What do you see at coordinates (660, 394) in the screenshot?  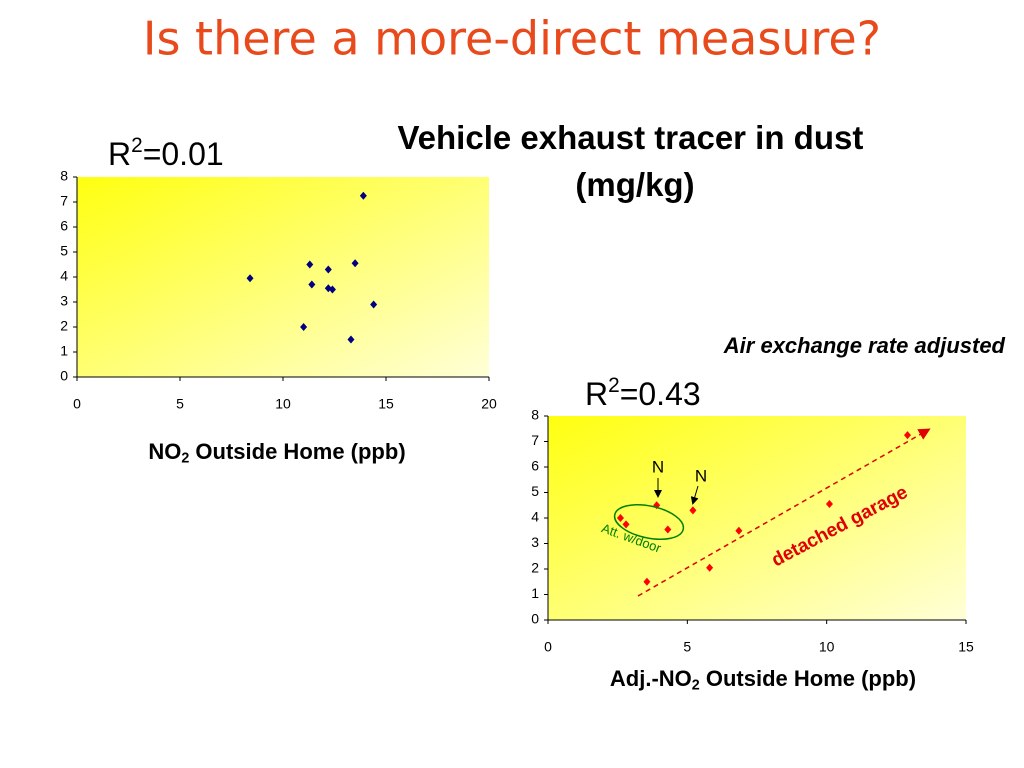 I see `label-rest: =0.43` at bounding box center [660, 394].